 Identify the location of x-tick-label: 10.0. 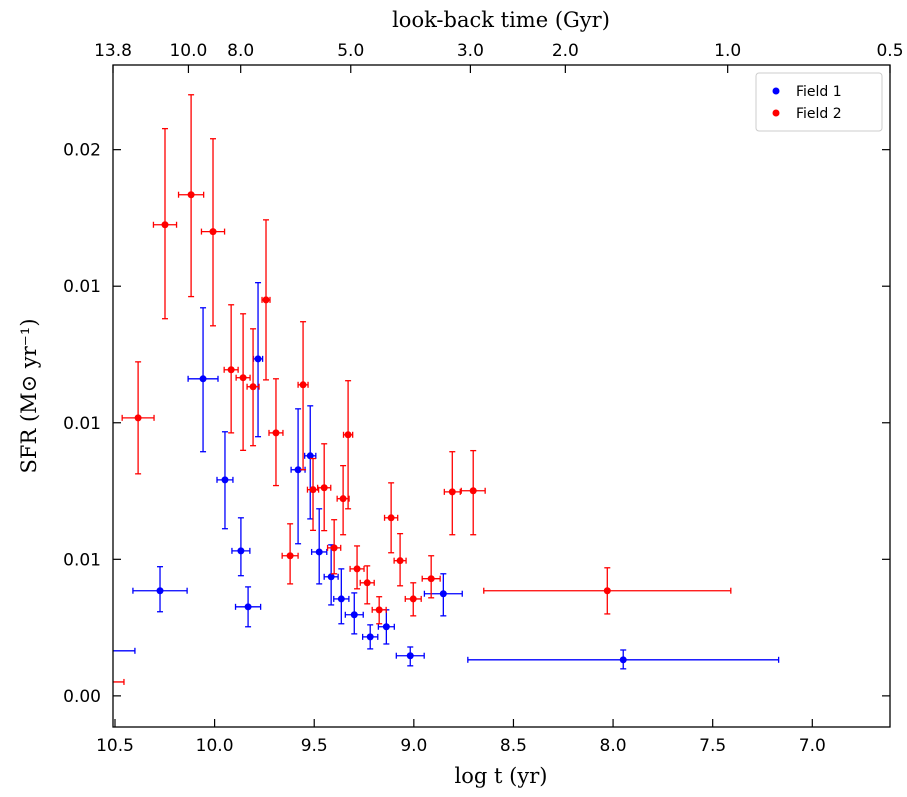
(215, 746).